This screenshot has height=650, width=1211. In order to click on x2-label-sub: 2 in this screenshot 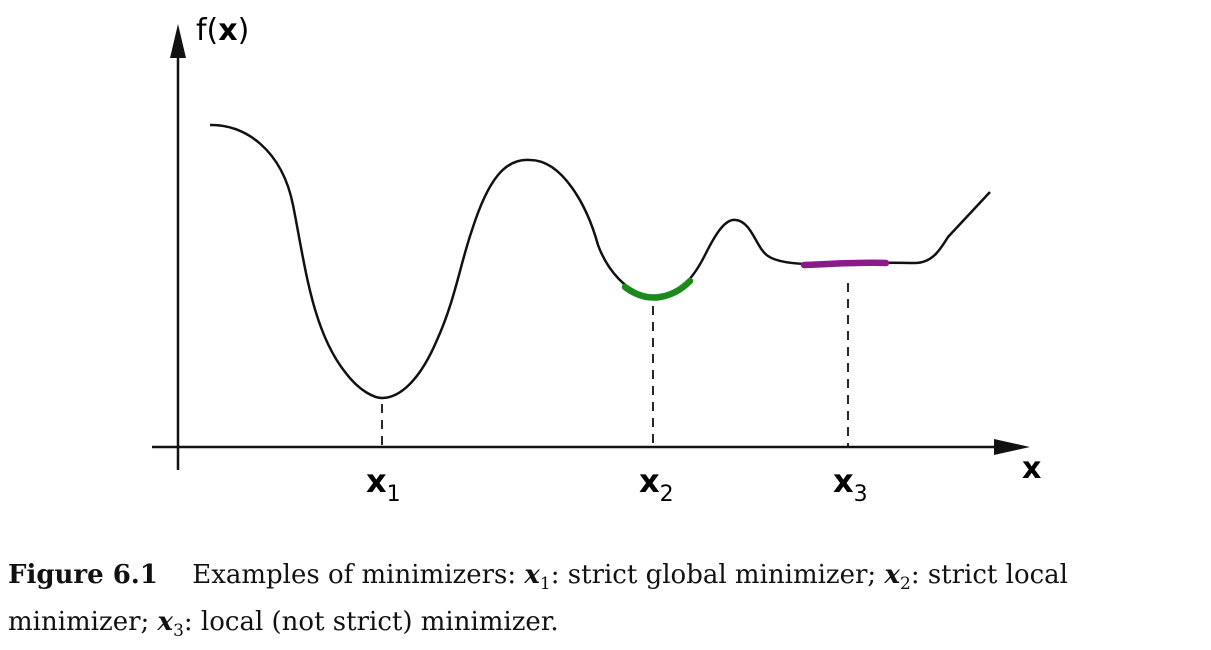, I will do `click(667, 494)`.